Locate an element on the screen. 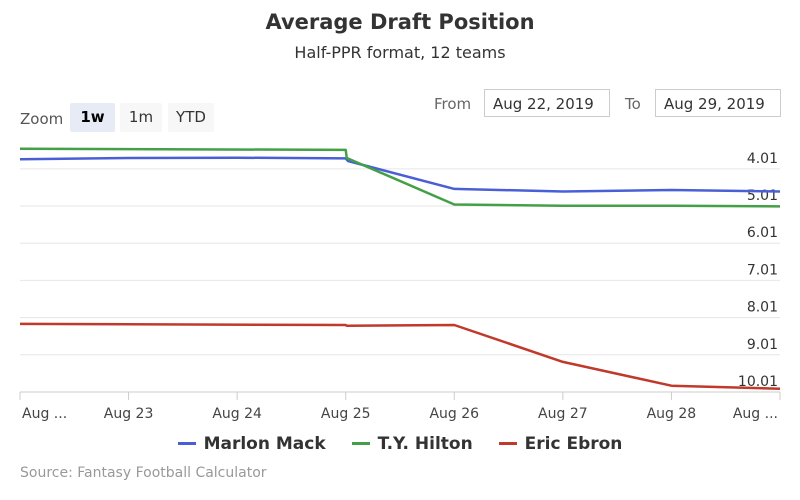 Image resolution: width=800 pixels, height=500 pixels. series-line-eric-ebron is located at coordinates (400, 356).